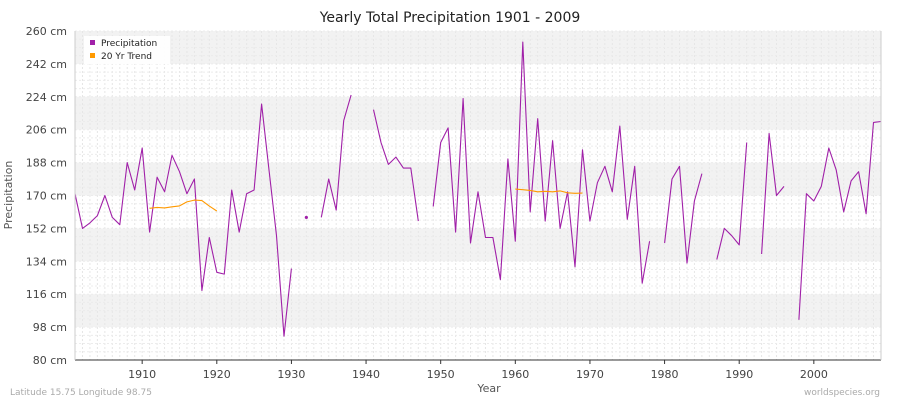 The image size is (900, 400). Describe the element at coordinates (46, 163) in the screenshot. I see `y-tick-label: 188 cm` at that location.